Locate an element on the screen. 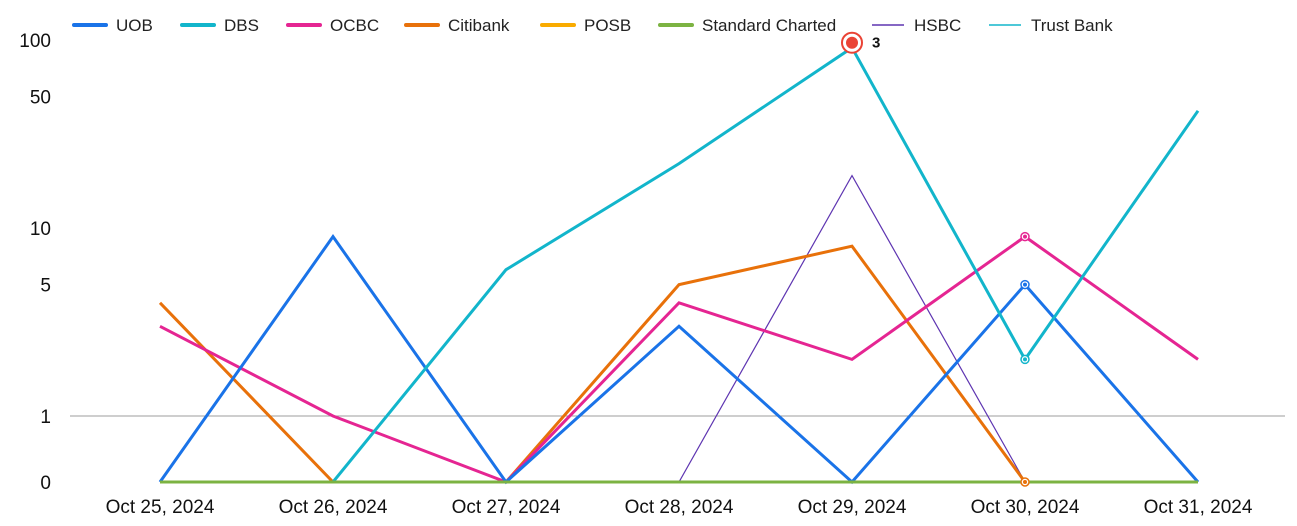  annotation-label: 3 is located at coordinates (876, 43).